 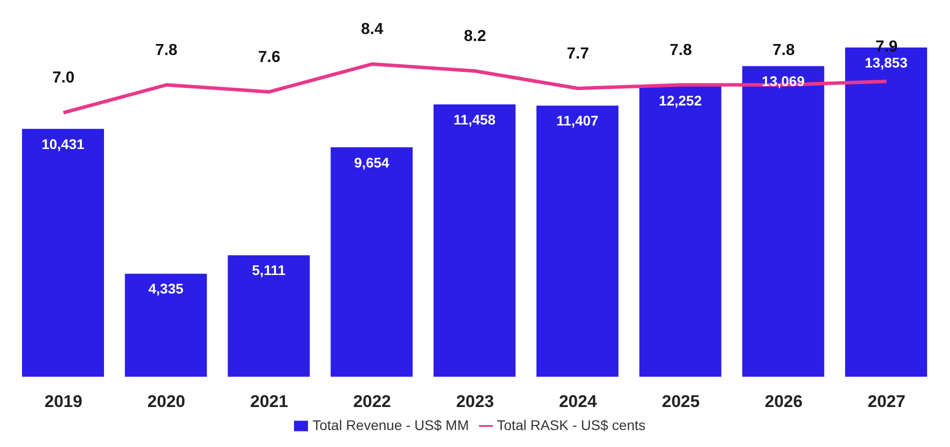 I want to click on x-tick-label: 2025, so click(x=681, y=401).